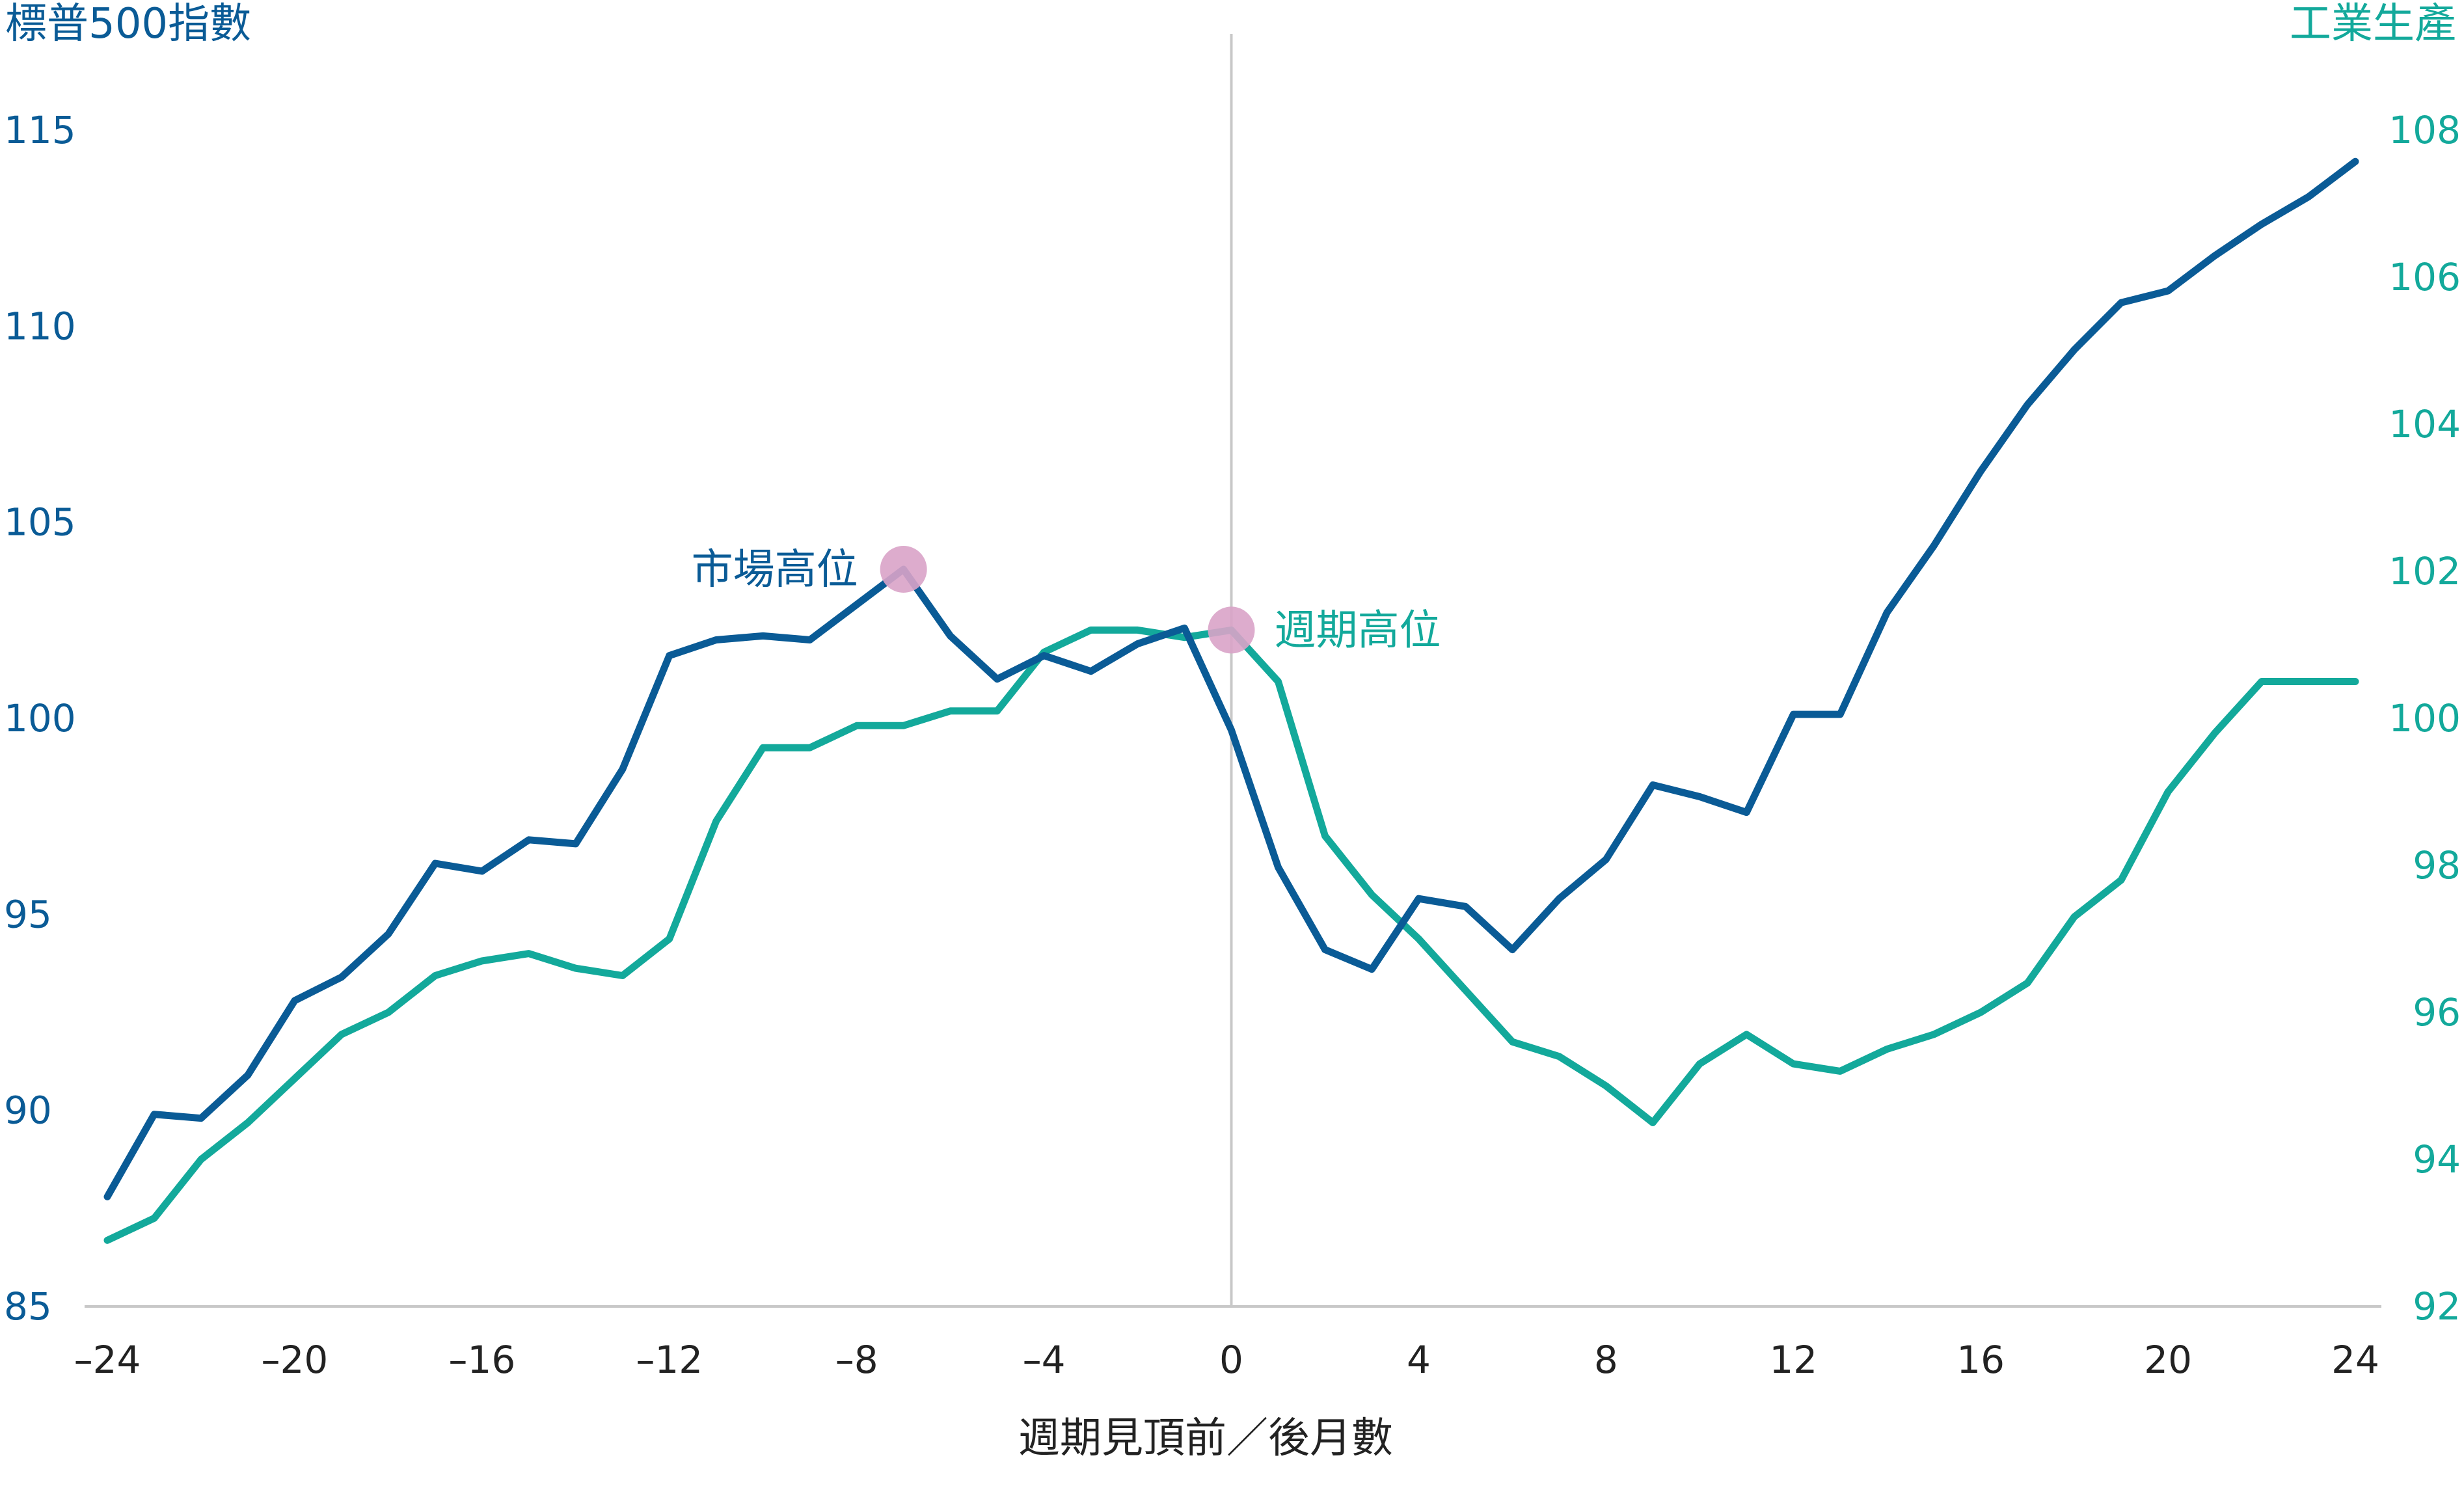 The image size is (2464, 1501). What do you see at coordinates (40, 522) in the screenshot?
I see `y-left-tick-label: 105` at bounding box center [40, 522].